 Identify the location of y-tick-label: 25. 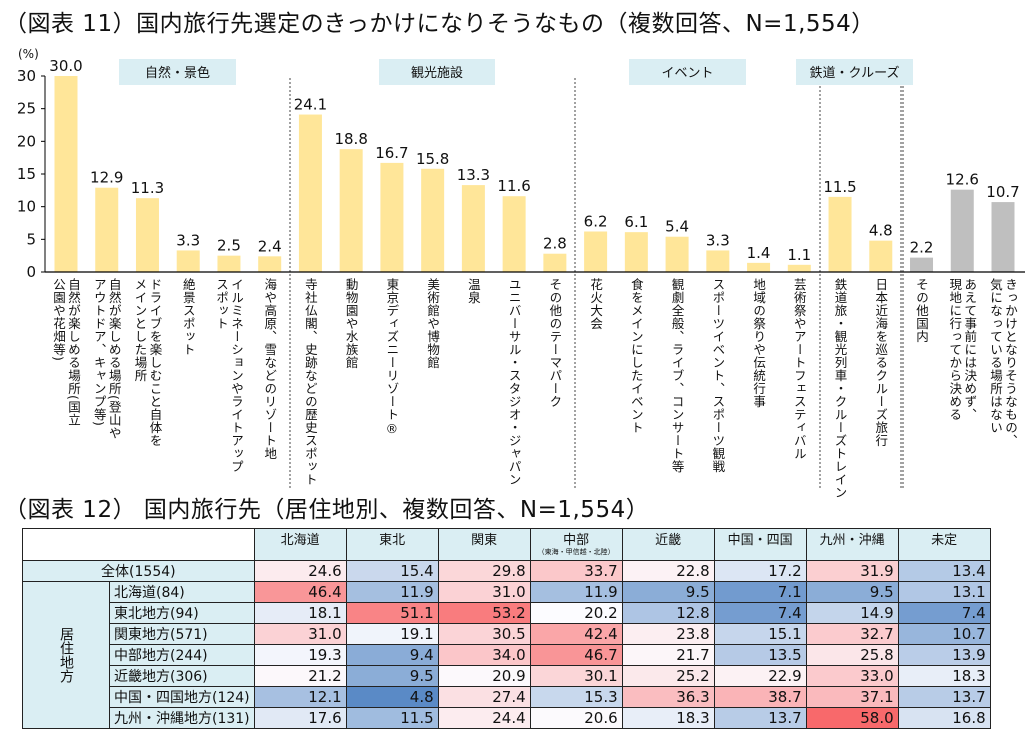
(26, 109).